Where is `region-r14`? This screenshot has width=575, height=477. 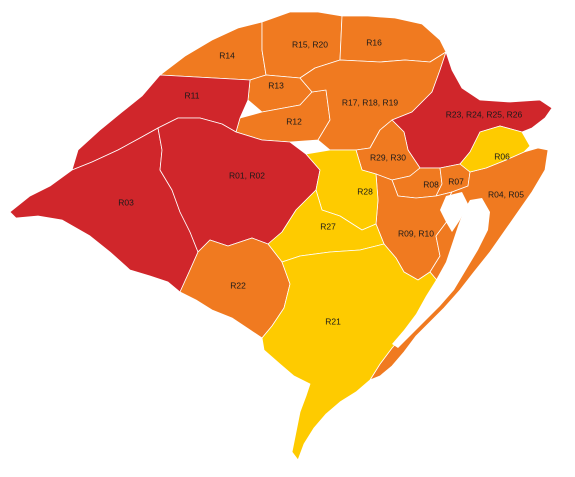
region-r14 is located at coordinates (213, 51).